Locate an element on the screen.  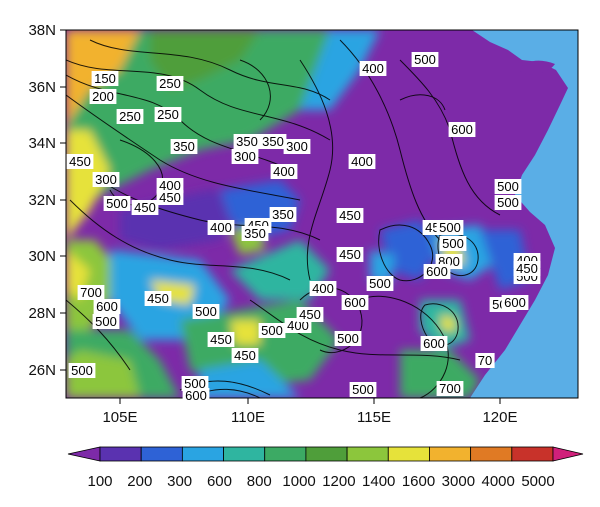
colorbar-label: 300 is located at coordinates (179, 481).